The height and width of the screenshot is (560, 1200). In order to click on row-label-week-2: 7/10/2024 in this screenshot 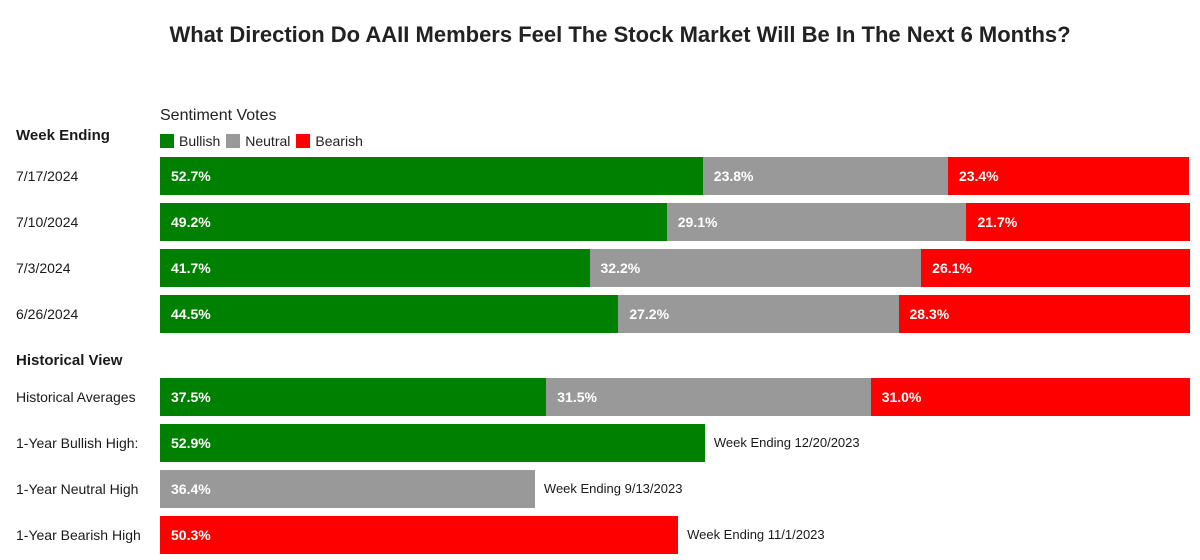, I will do `click(47, 222)`.